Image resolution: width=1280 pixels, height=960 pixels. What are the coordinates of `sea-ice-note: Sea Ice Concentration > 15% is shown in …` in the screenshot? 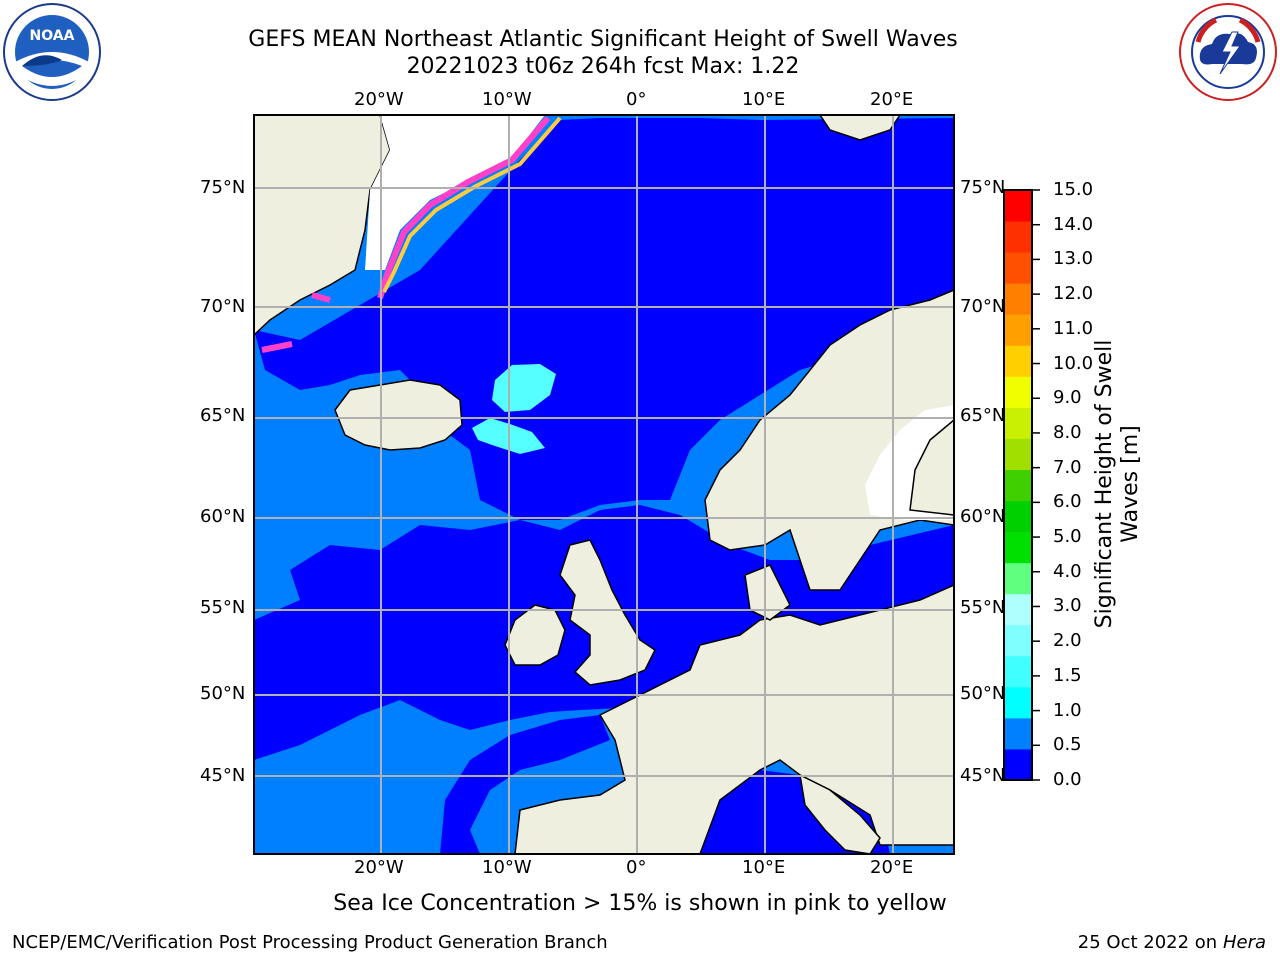 It's located at (640, 903).